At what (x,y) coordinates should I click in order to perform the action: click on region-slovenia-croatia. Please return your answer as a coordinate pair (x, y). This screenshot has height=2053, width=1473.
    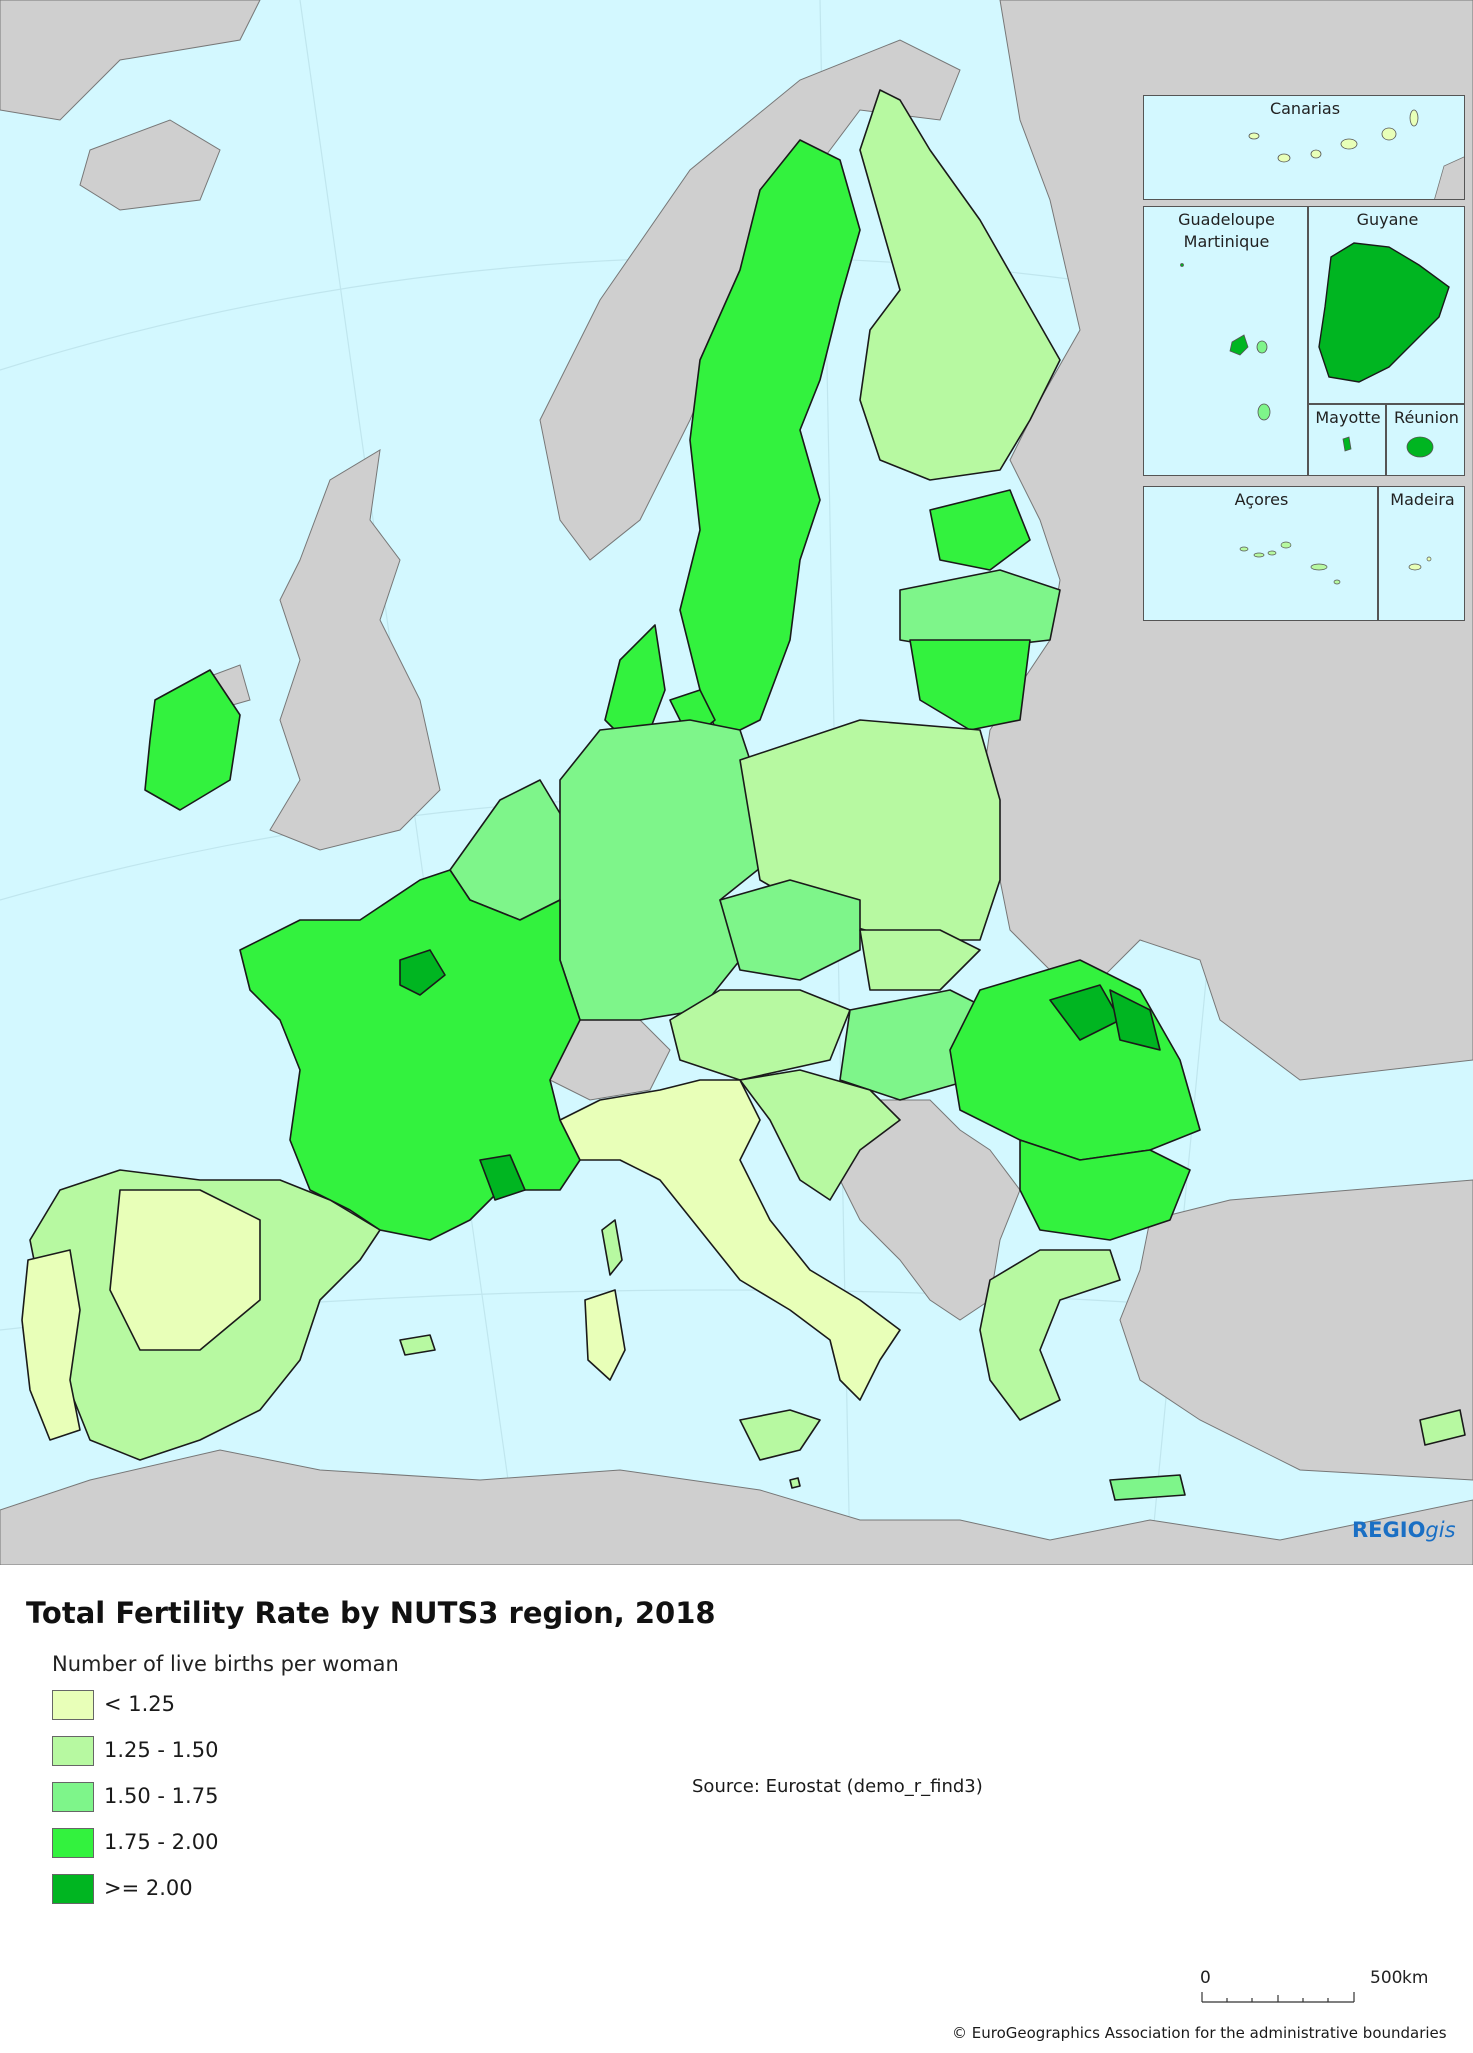
    Looking at the image, I should click on (820, 1135).